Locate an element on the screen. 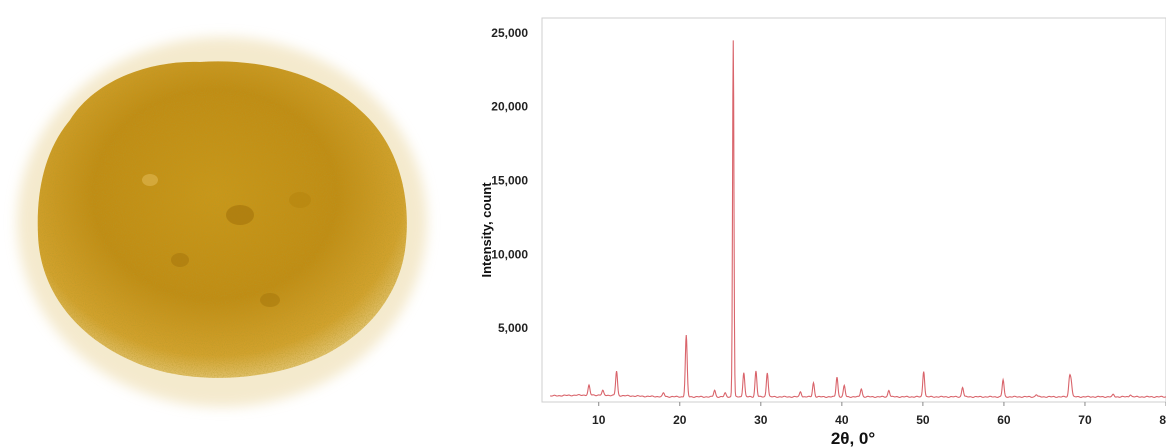 This screenshot has width=1166, height=448. x-tick-label: 40 is located at coordinates (842, 420).